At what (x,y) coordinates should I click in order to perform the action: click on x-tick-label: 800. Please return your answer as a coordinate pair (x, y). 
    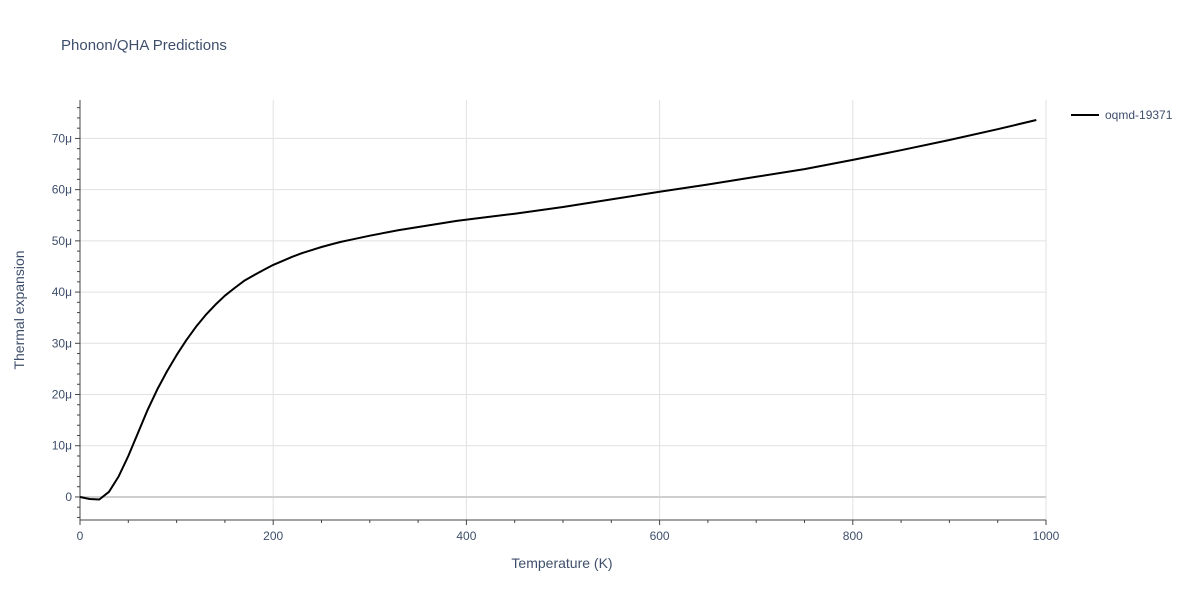
    Looking at the image, I should click on (853, 536).